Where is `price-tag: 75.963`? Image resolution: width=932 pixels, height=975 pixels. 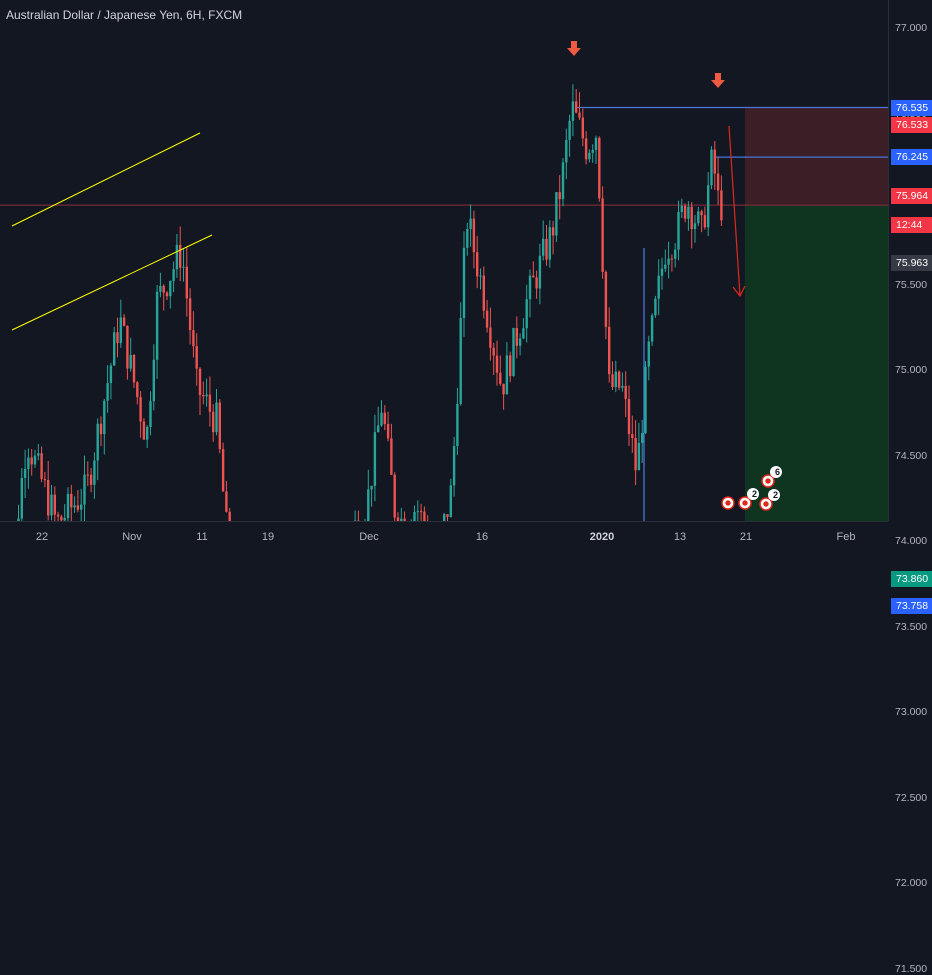
price-tag: 75.963 is located at coordinates (911, 263).